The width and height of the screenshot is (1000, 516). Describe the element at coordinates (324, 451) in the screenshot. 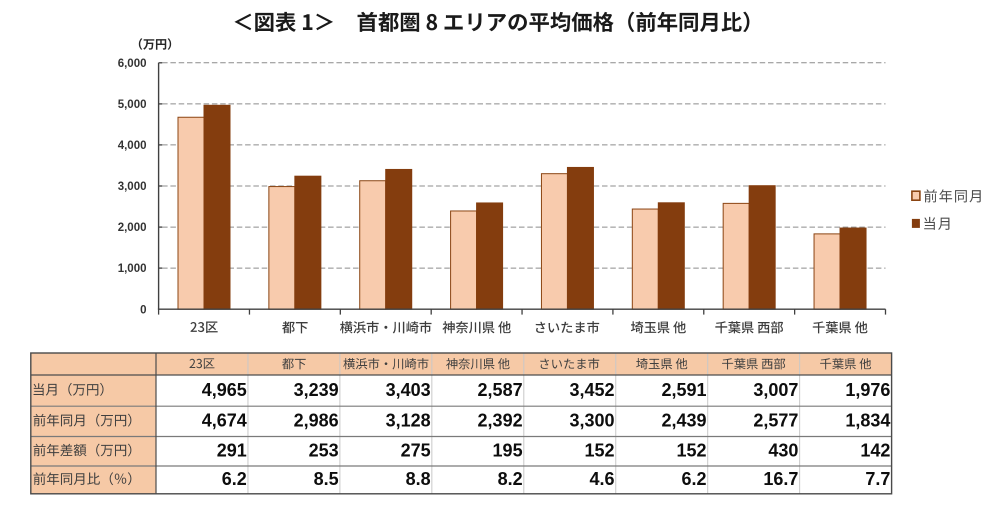

I see `svg-text: 253` at that location.